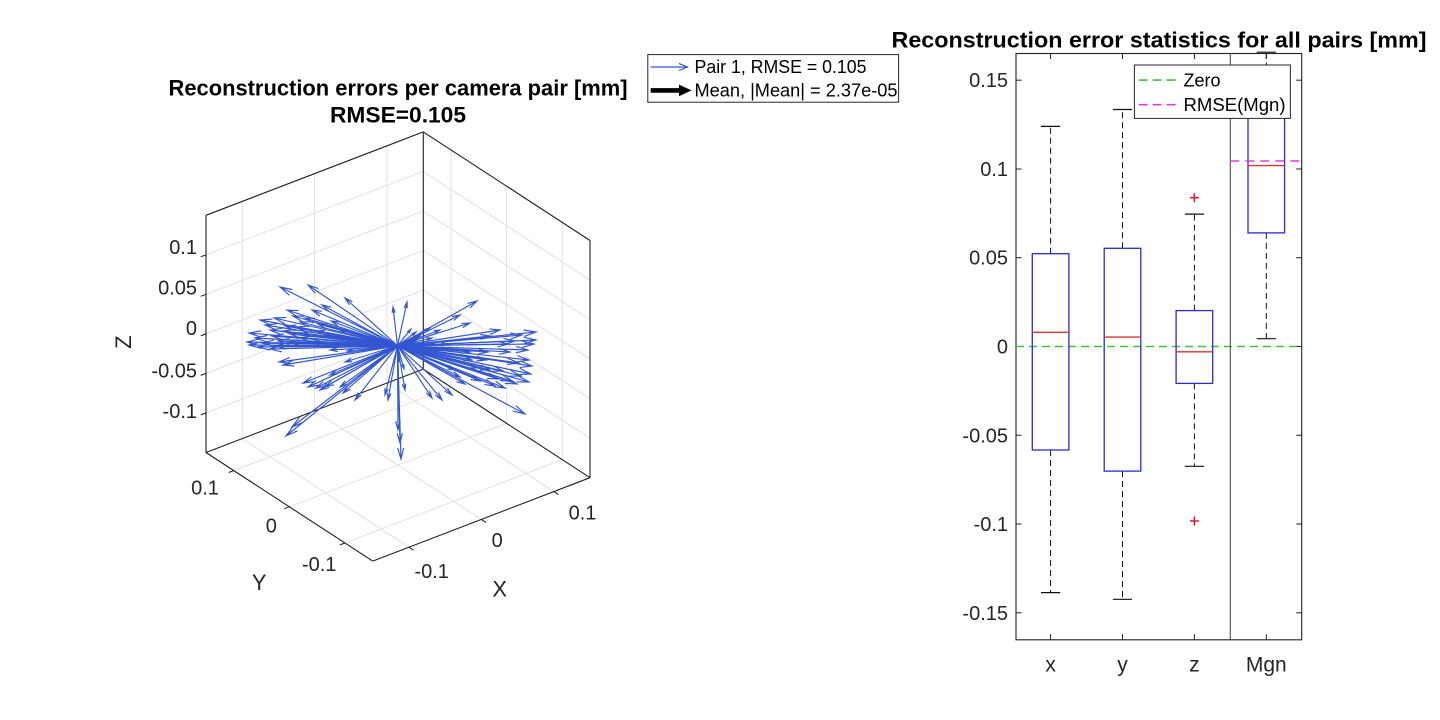 The height and width of the screenshot is (720, 1440). I want to click on svg-text: 0.15, so click(988, 81).